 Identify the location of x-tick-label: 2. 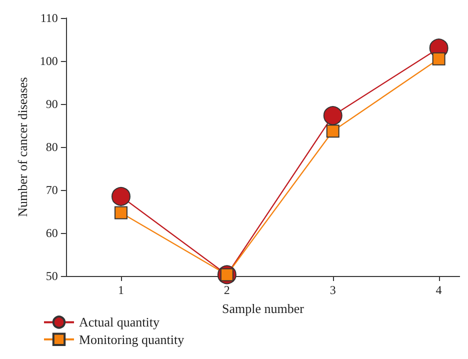
(227, 290).